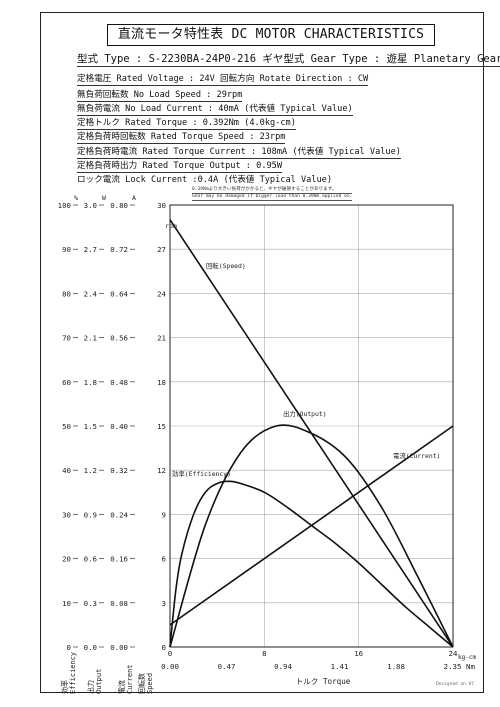 This screenshot has width=500, height=707. What do you see at coordinates (161, 426) in the screenshot?
I see `speed-tick-label: 15` at bounding box center [161, 426].